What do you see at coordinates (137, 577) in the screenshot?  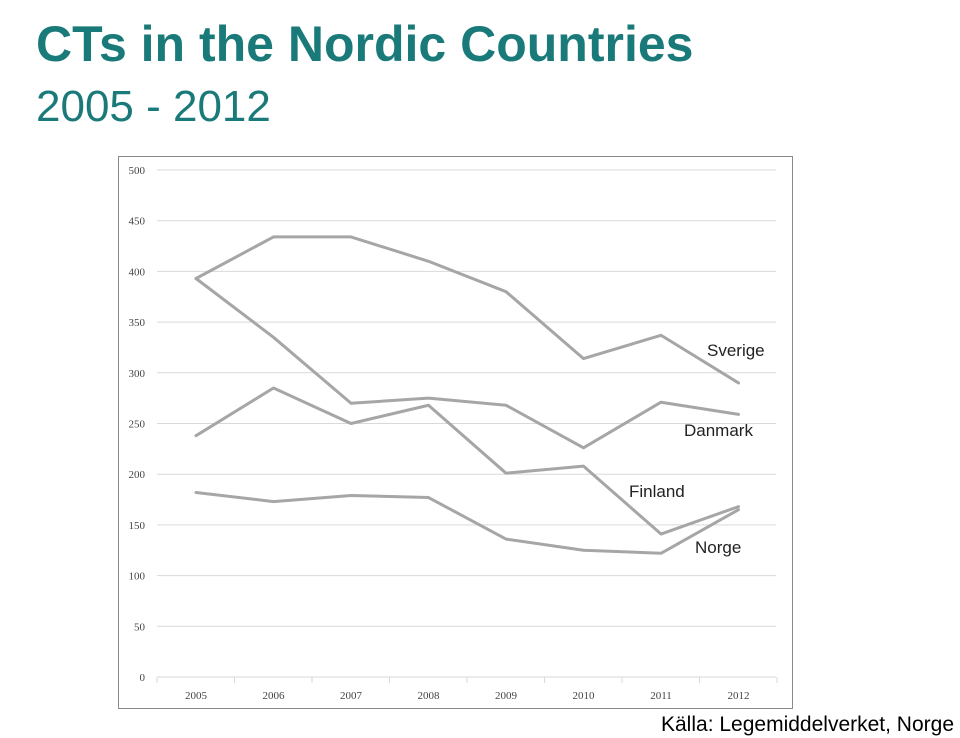 I see `y-tick-label: 100` at bounding box center [137, 577].